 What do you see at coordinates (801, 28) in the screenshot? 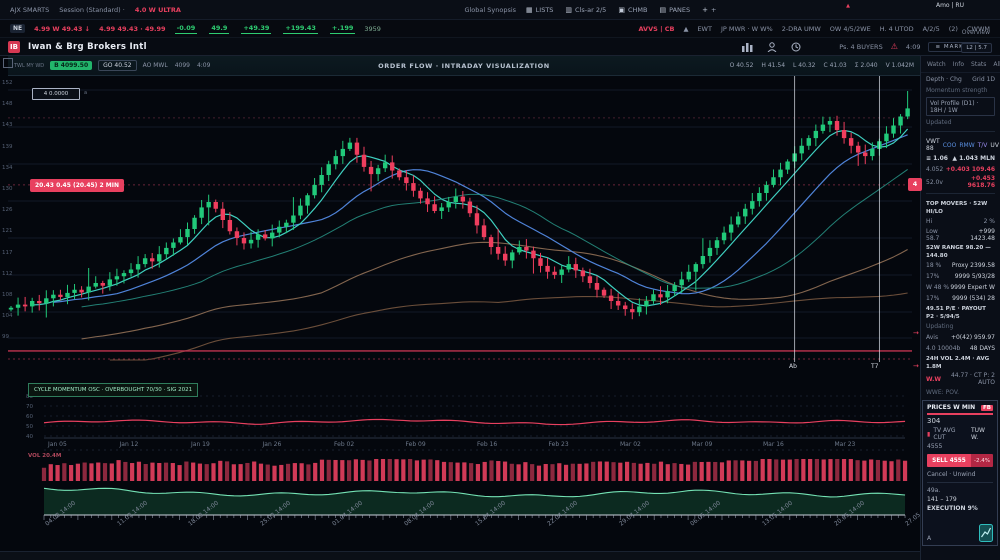
I see `quote-menu-item: 2-DRA UMW` at bounding box center [801, 28].